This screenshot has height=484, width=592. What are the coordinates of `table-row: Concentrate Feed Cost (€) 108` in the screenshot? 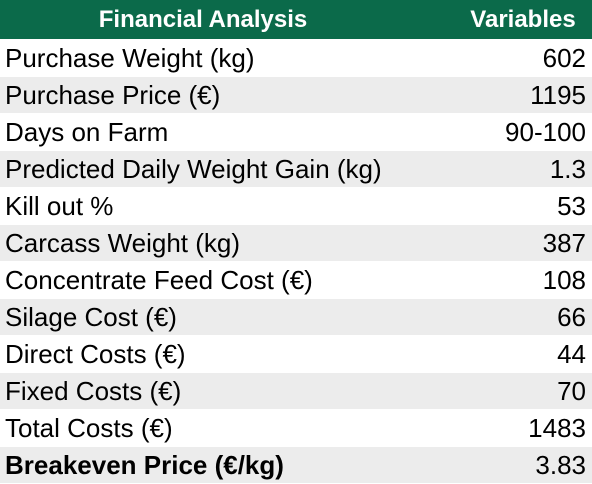 It's located at (296, 280).